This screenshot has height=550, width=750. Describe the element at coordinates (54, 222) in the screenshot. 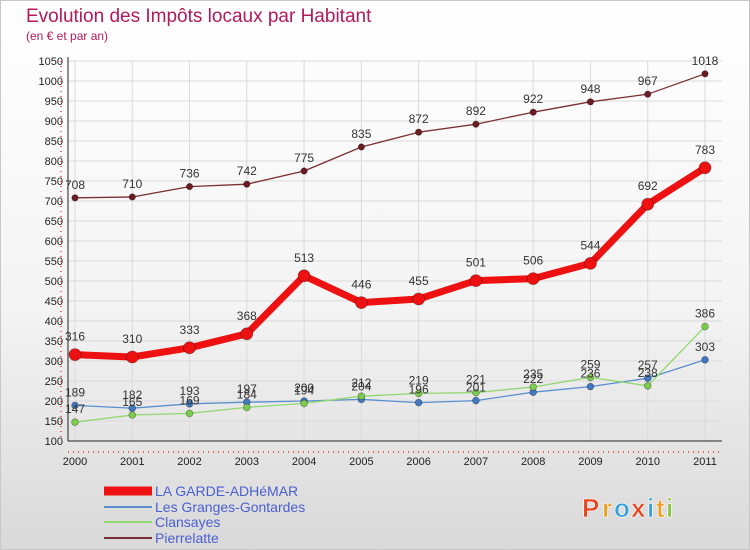

I see `y-tick-label: 650` at that location.